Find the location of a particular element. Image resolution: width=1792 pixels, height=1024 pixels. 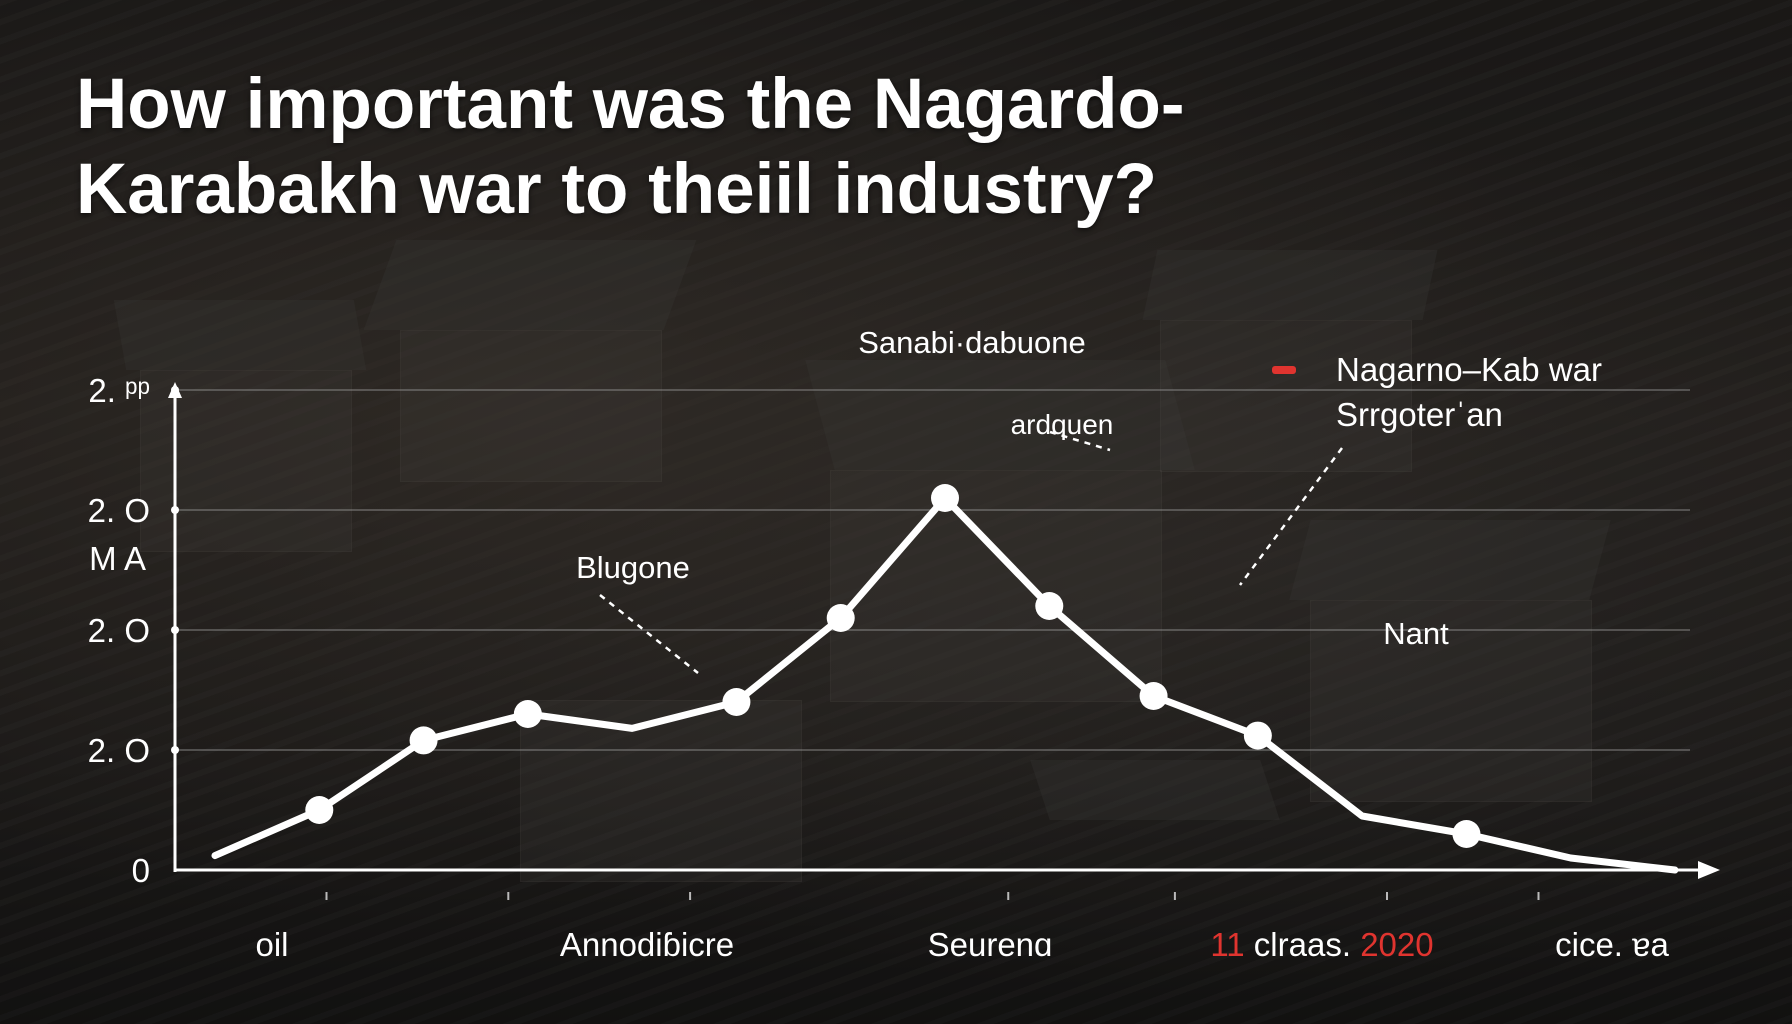

x-category-label: cice. ɐa is located at coordinates (1612, 944).